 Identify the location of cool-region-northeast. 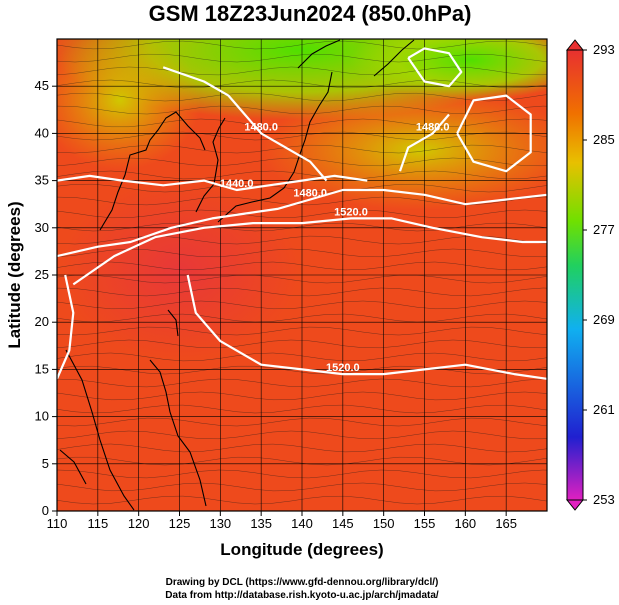
(448, 69).